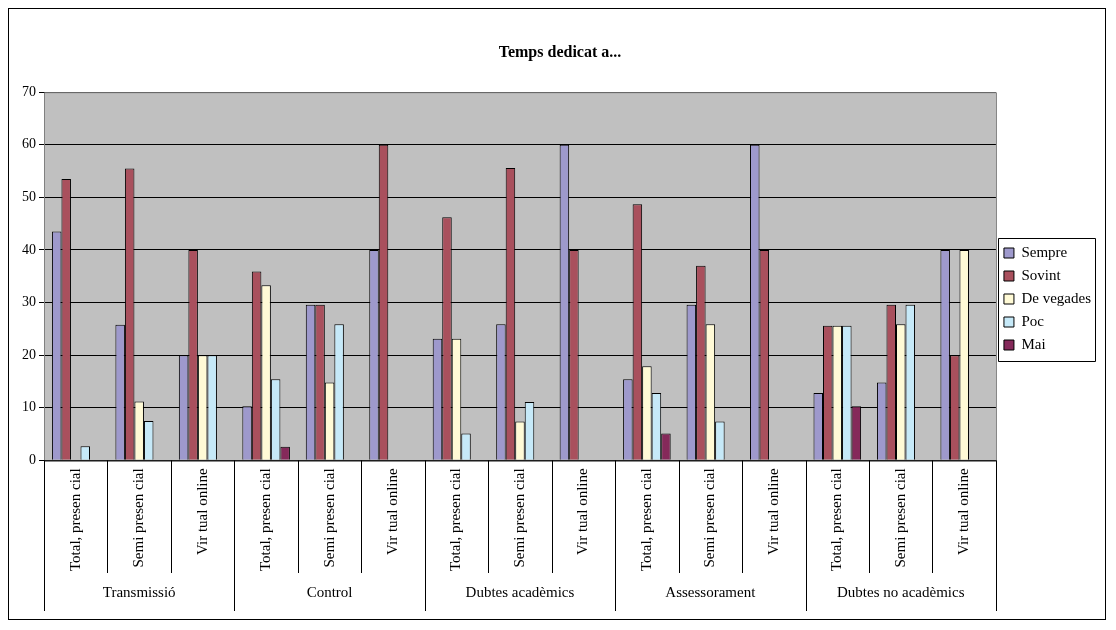  Describe the element at coordinates (520, 591) in the screenshot. I see `text: Dubtes acadèmics` at that location.